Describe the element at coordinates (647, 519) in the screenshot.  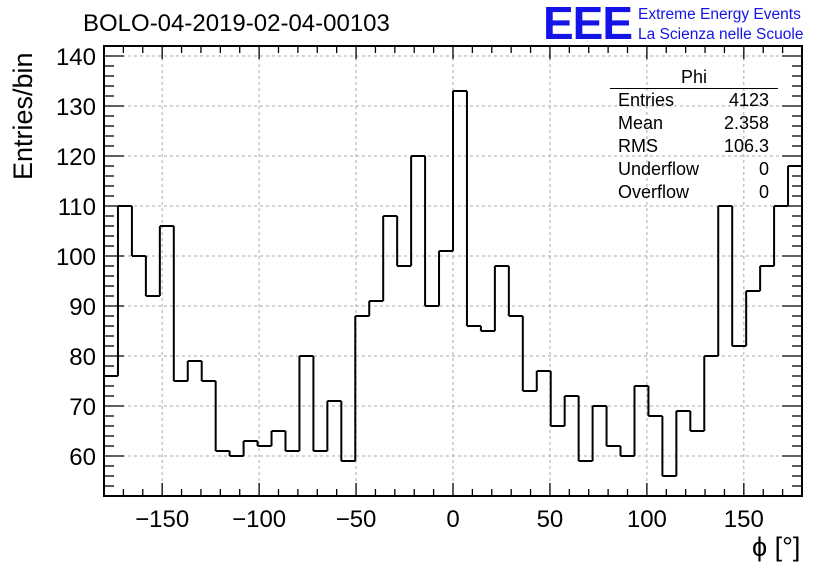
I see `x-tick-label: 100` at that location.